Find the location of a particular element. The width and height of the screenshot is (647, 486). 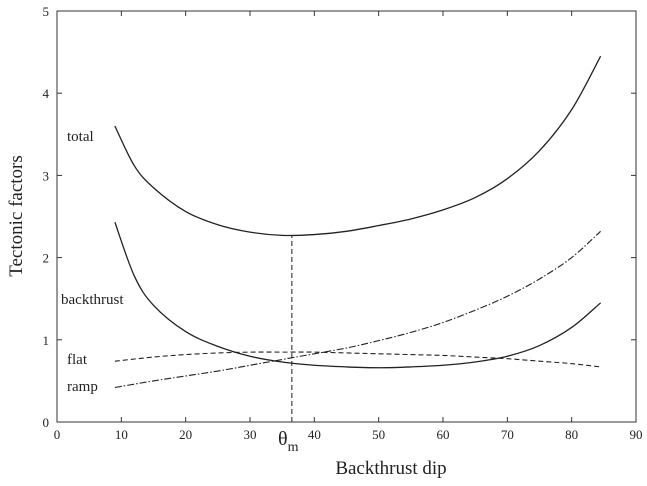

y-tick-label: 4 is located at coordinates (46, 93).